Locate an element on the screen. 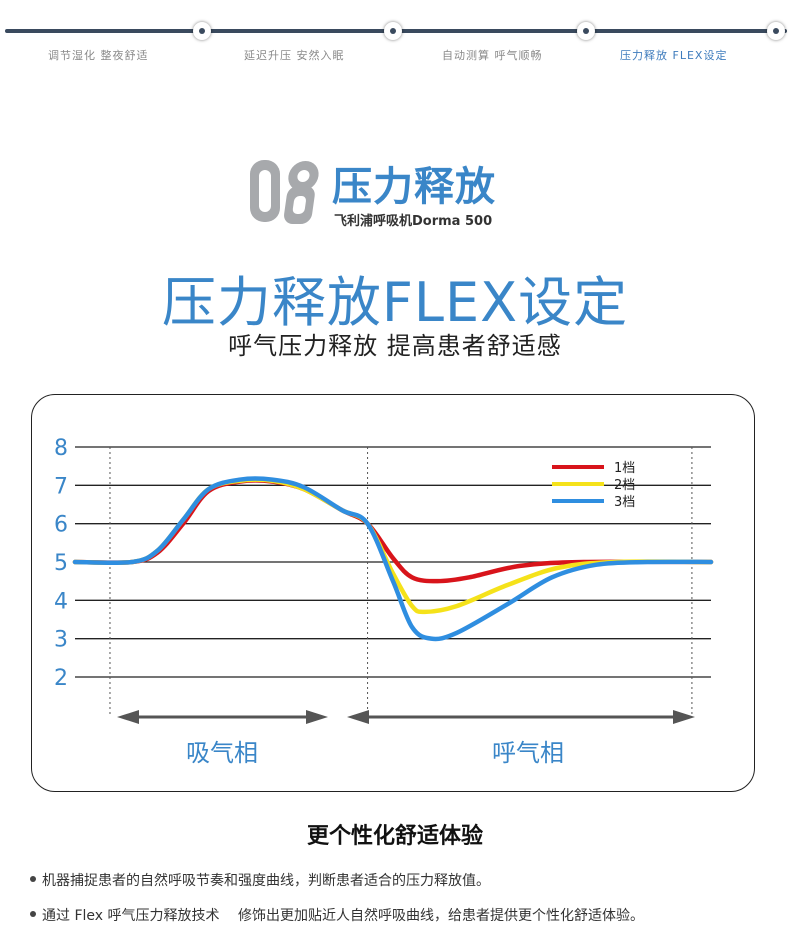 The height and width of the screenshot is (948, 790). feature-logo: 压力释放 飞利浦呼吸机Dorma 500 is located at coordinates (398, 190).